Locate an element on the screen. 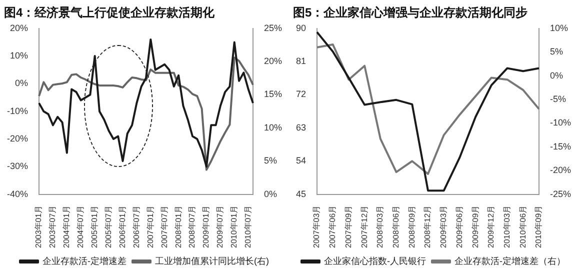  x-tick-label: 2007年03月 is located at coordinates (317, 226).